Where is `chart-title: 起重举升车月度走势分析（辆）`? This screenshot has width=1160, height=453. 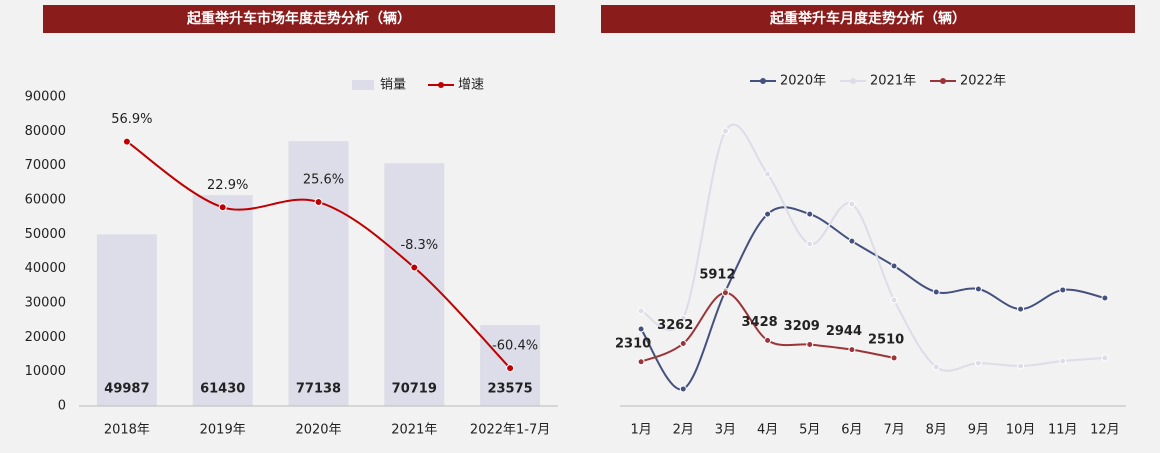
chart-title: 起重举升车月度走势分析（辆） is located at coordinates (867, 18).